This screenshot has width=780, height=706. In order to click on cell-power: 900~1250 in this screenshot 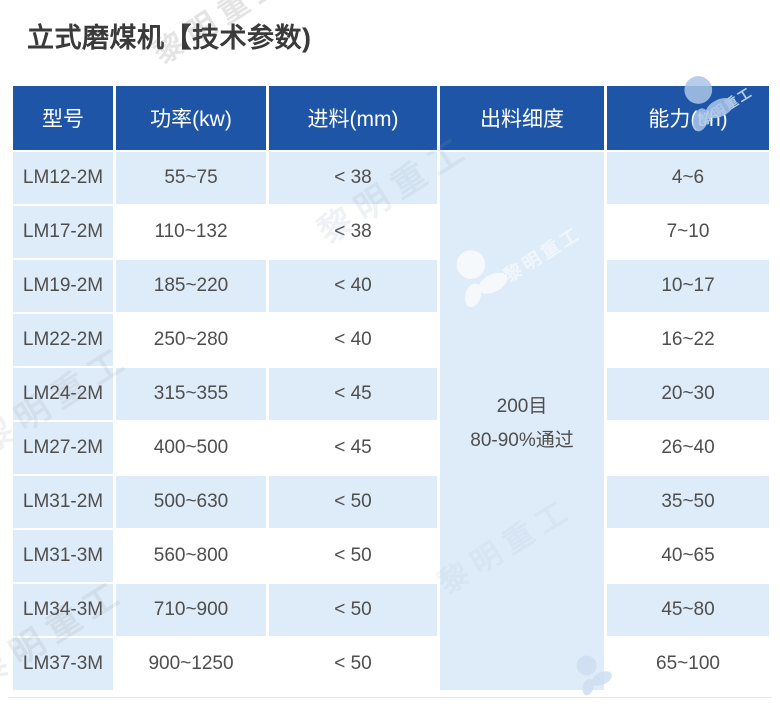, I will do `click(191, 664)`.